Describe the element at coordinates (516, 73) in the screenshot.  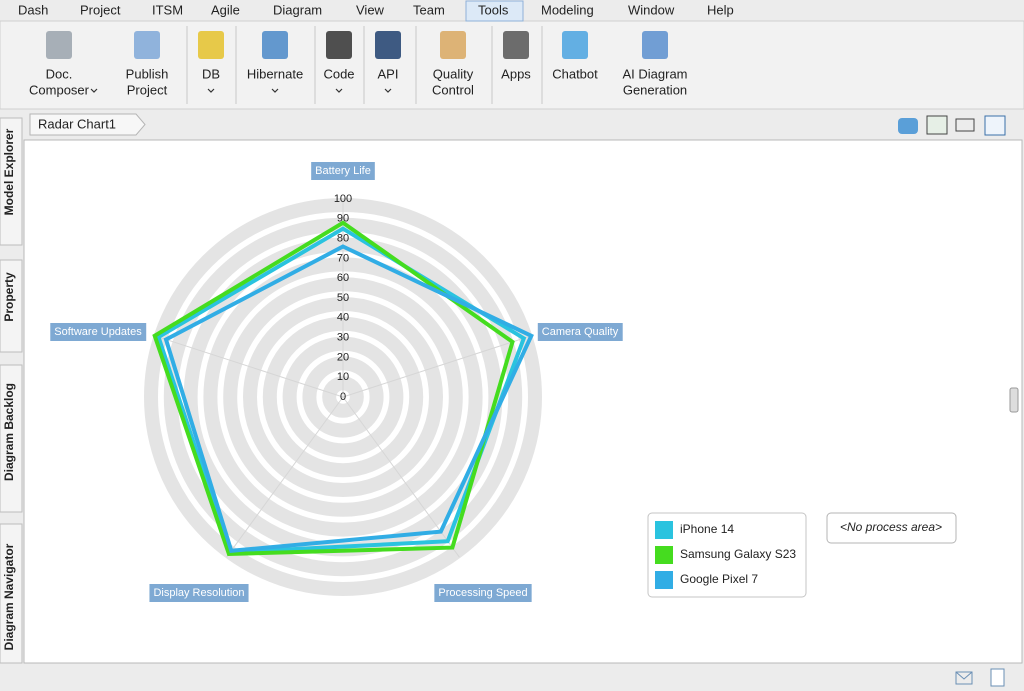
I see `toolbar-label: Apps` at that location.